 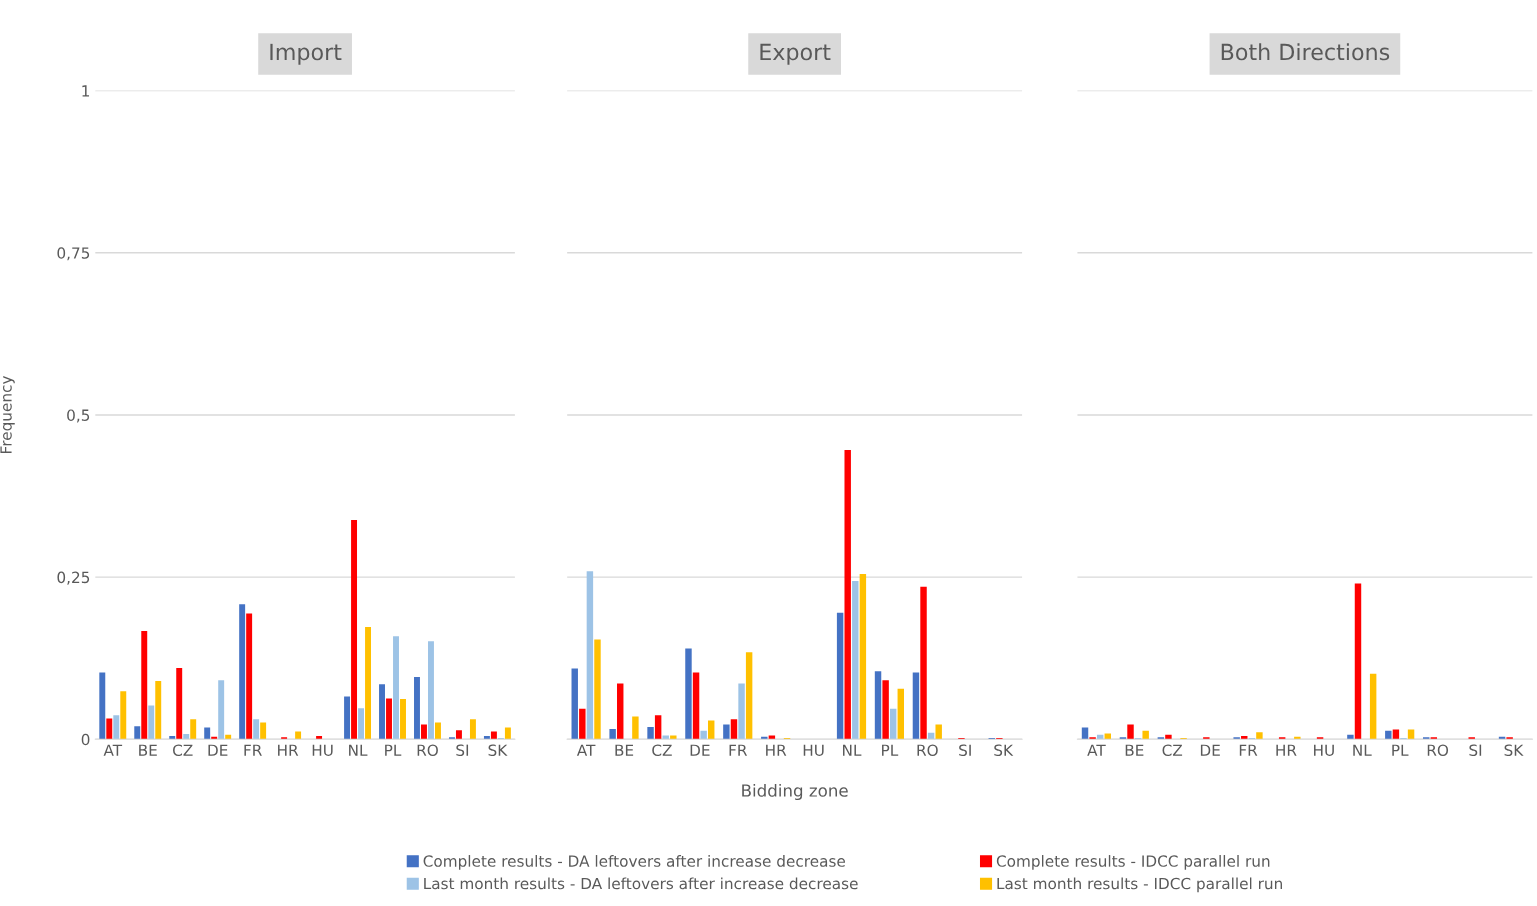 What do you see at coordinates (86, 91) in the screenshot?
I see `y-tick-label: 1` at bounding box center [86, 91].